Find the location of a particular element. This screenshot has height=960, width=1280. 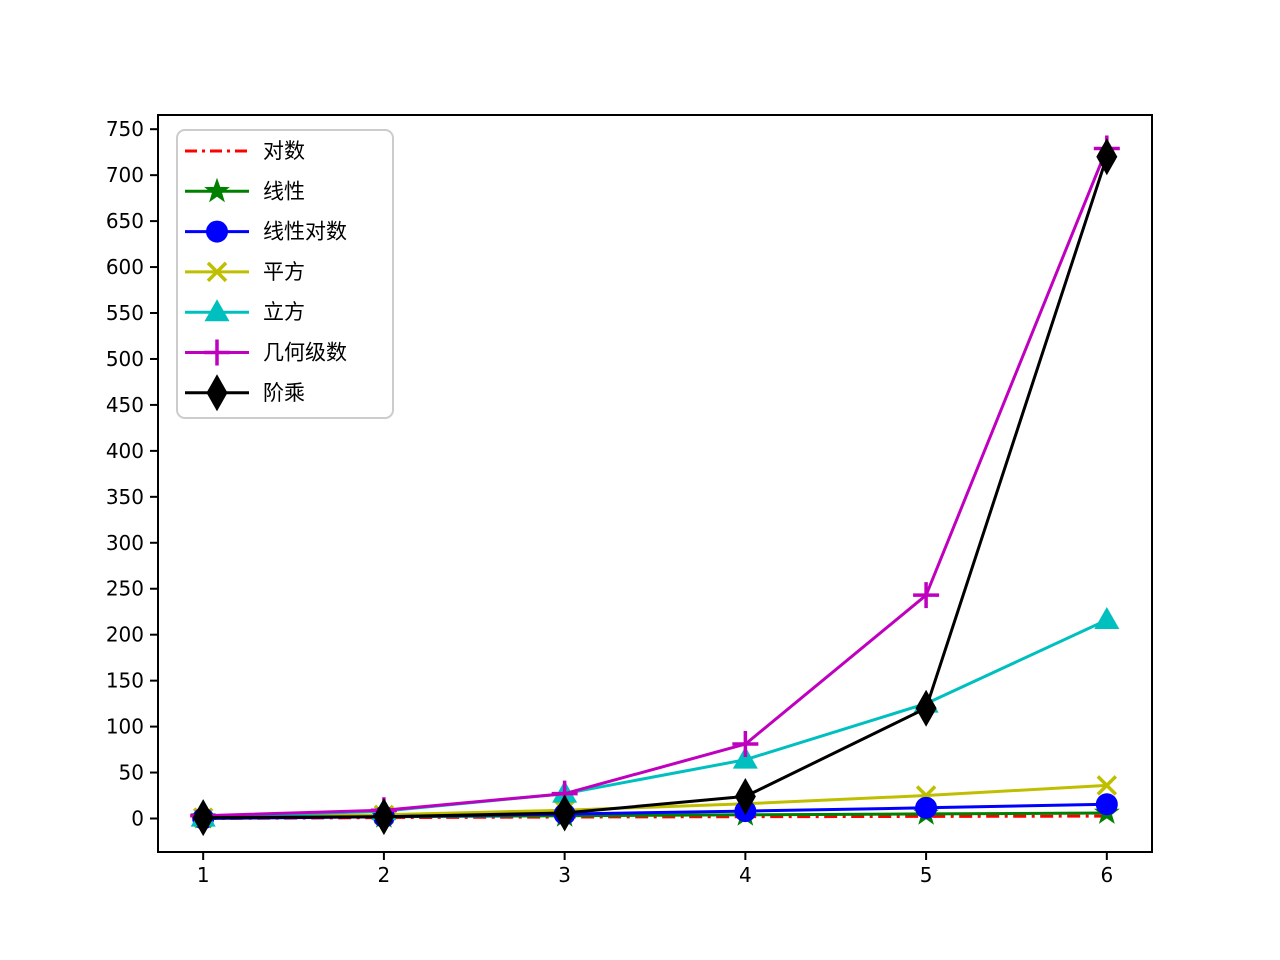

y-axis-tick-label: 350 is located at coordinates (125, 497).